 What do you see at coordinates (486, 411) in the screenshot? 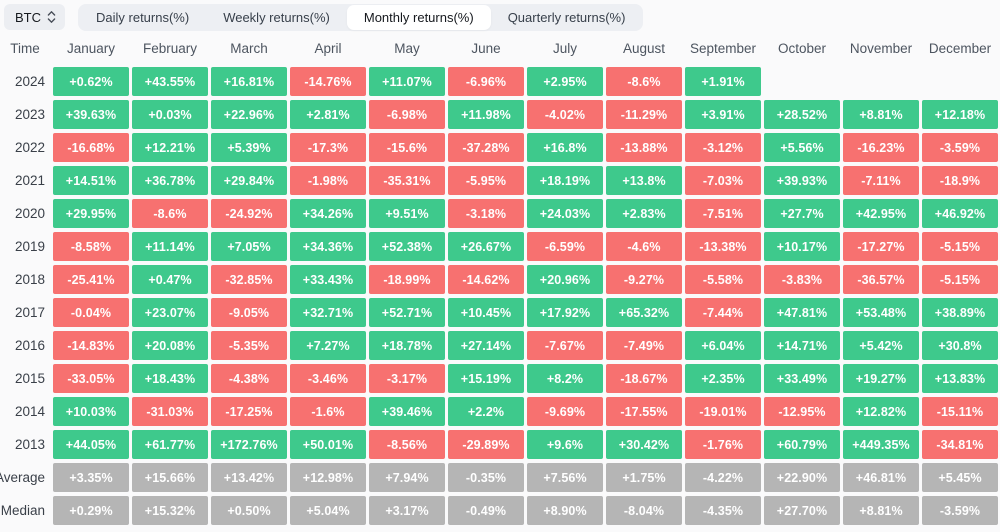
I see `return-cell: +2.2%` at bounding box center [486, 411].